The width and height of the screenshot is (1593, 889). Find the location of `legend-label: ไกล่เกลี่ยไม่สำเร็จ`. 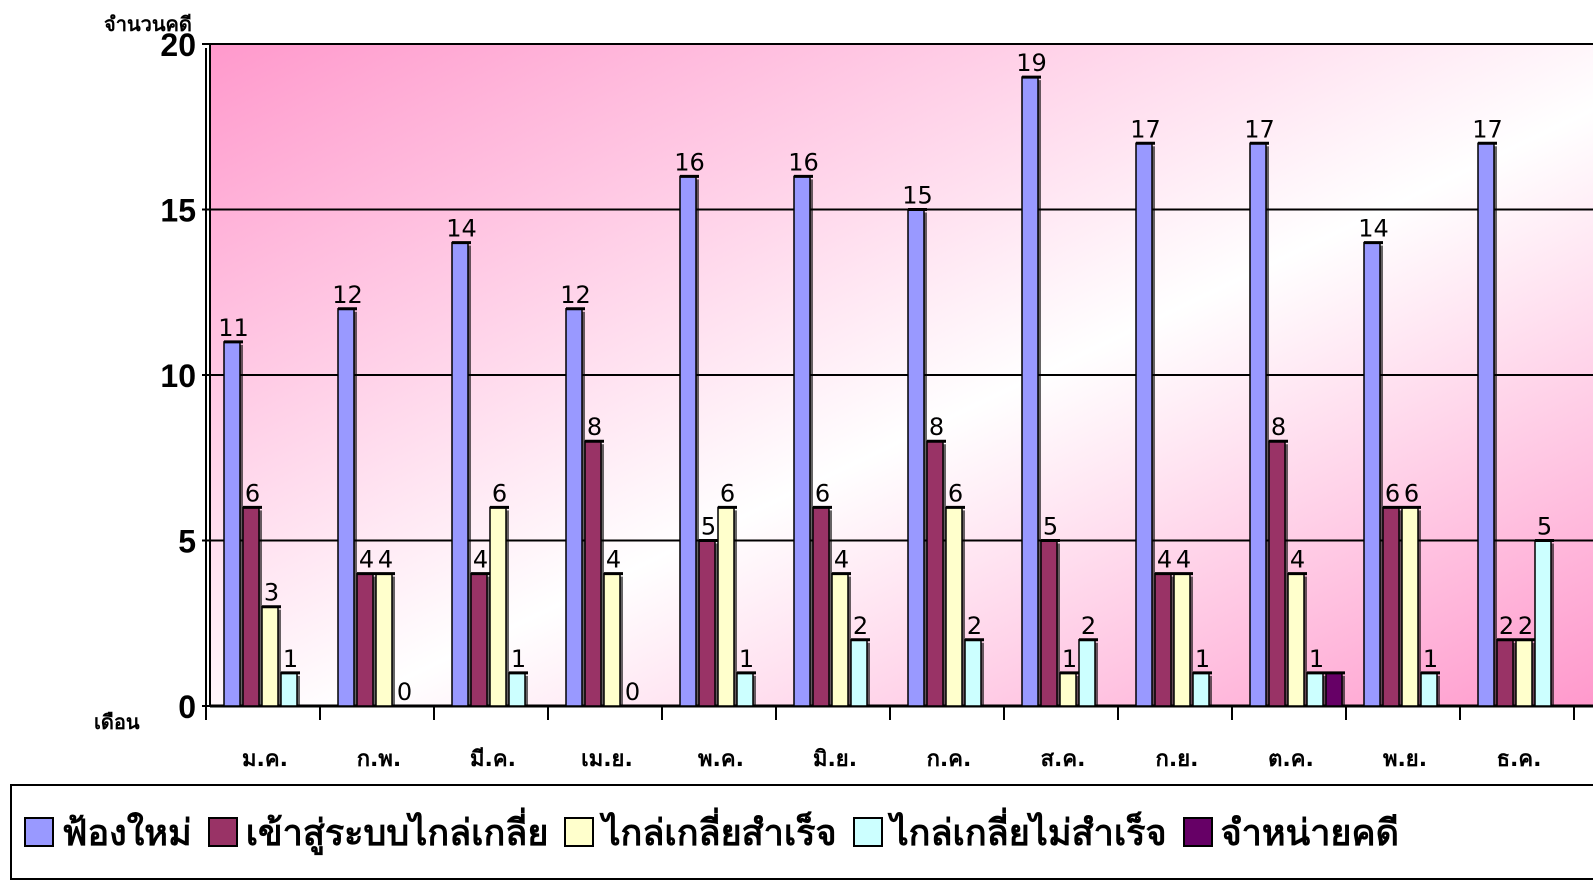

legend-label: ไกล่เกลี่ยไม่สำเร็จ is located at coordinates (1029, 832).